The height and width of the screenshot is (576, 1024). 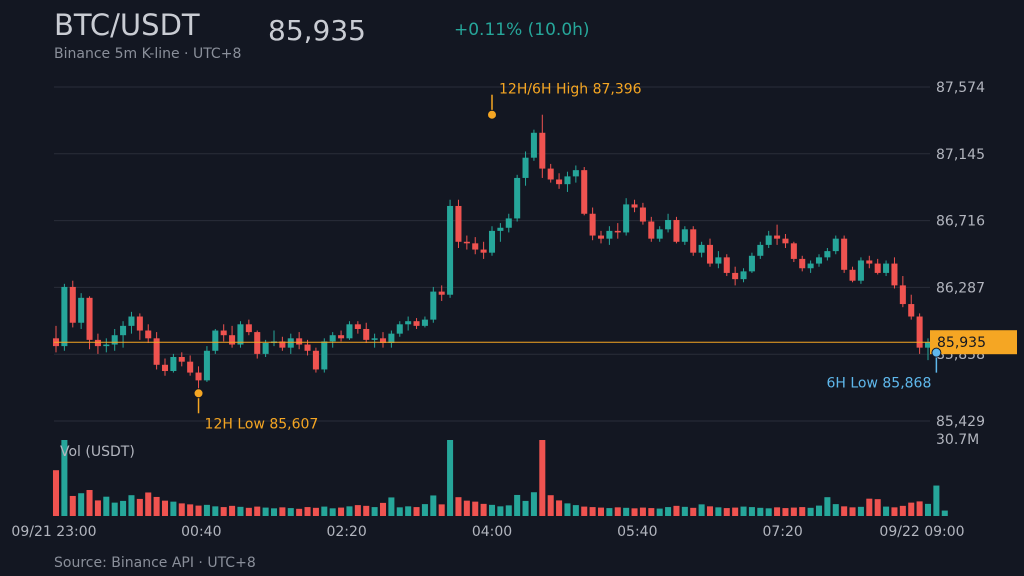 I want to click on y-tick-label: 87,574, so click(x=960, y=88).